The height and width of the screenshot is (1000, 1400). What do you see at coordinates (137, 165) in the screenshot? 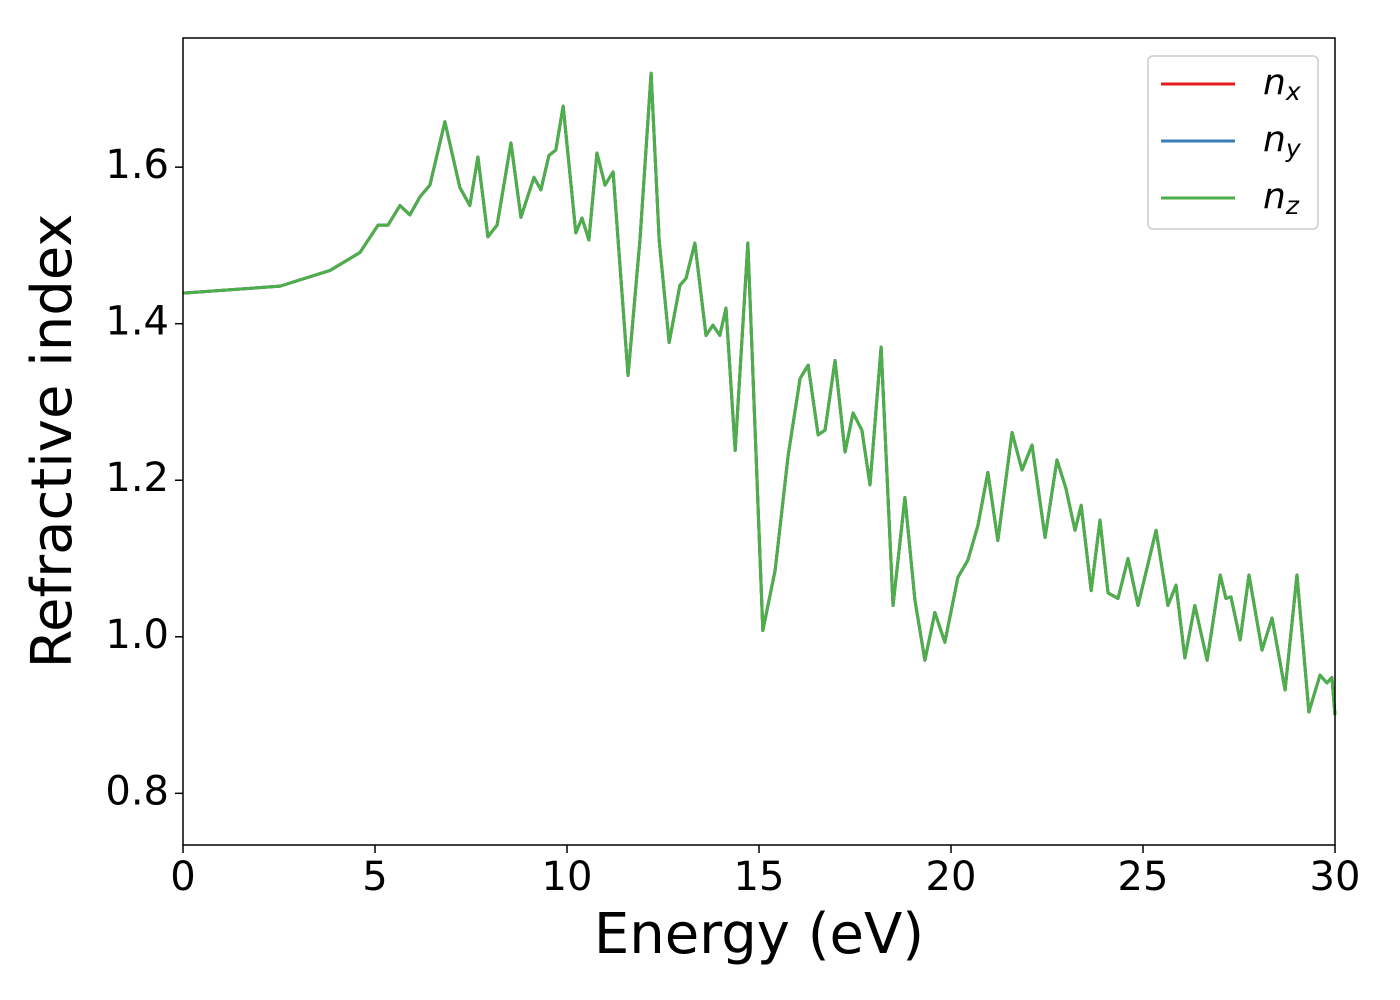
I see `y-tick-label: 1.6` at bounding box center [137, 165].